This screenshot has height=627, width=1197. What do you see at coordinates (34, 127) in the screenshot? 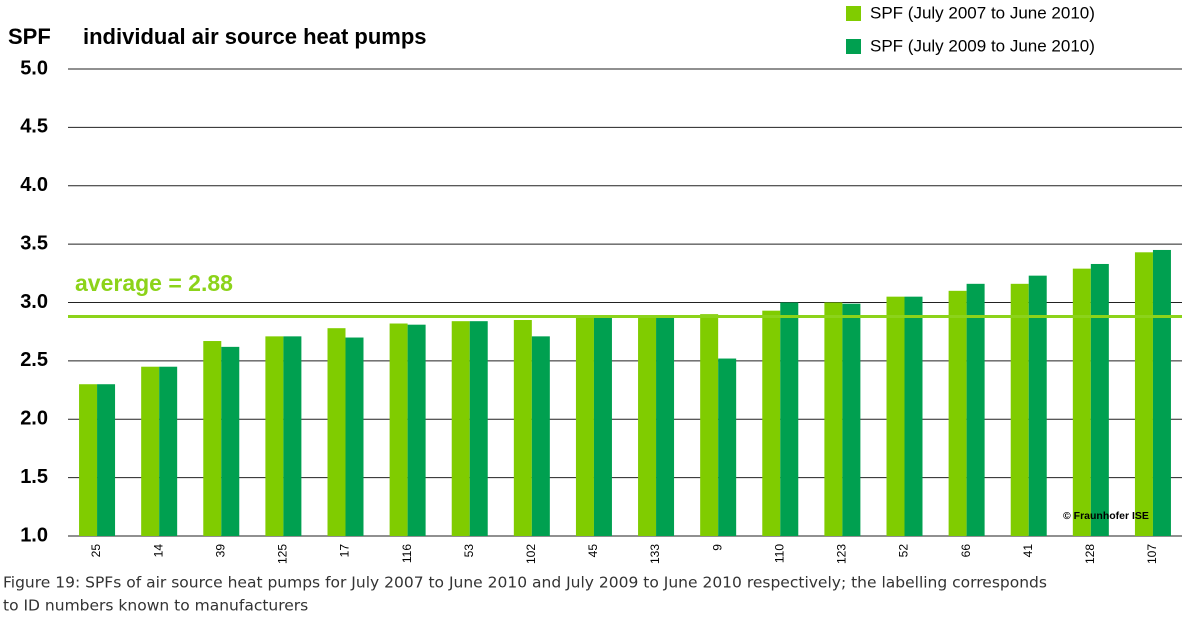
I see `y-tick-label: 4.5` at bounding box center [34, 127].